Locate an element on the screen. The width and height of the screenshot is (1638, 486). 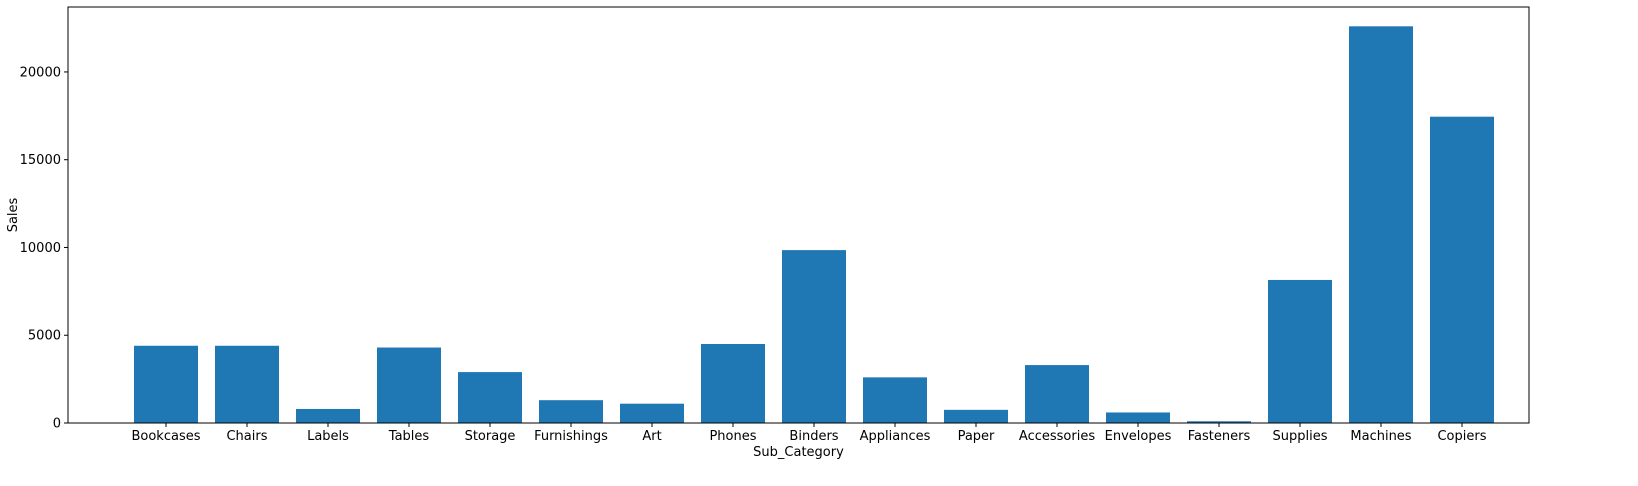
x-tick-label: Storage is located at coordinates (490, 436).